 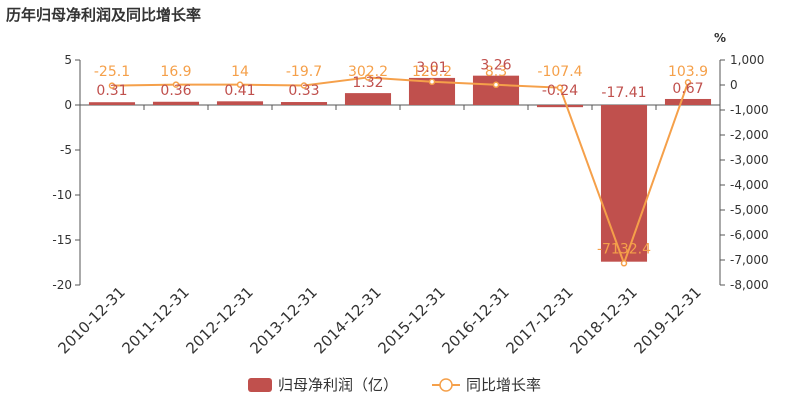 I want to click on y-left-tick-label: -15, so click(x=62, y=240).